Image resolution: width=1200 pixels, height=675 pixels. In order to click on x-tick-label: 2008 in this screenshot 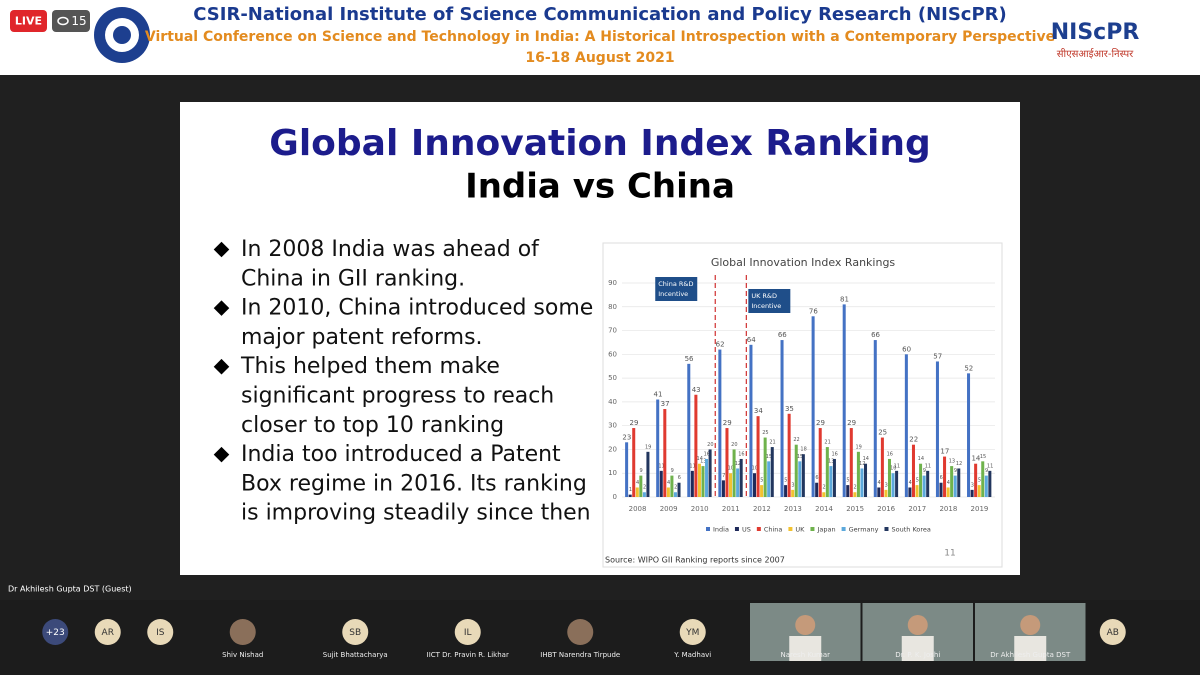, I will do `click(638, 509)`.